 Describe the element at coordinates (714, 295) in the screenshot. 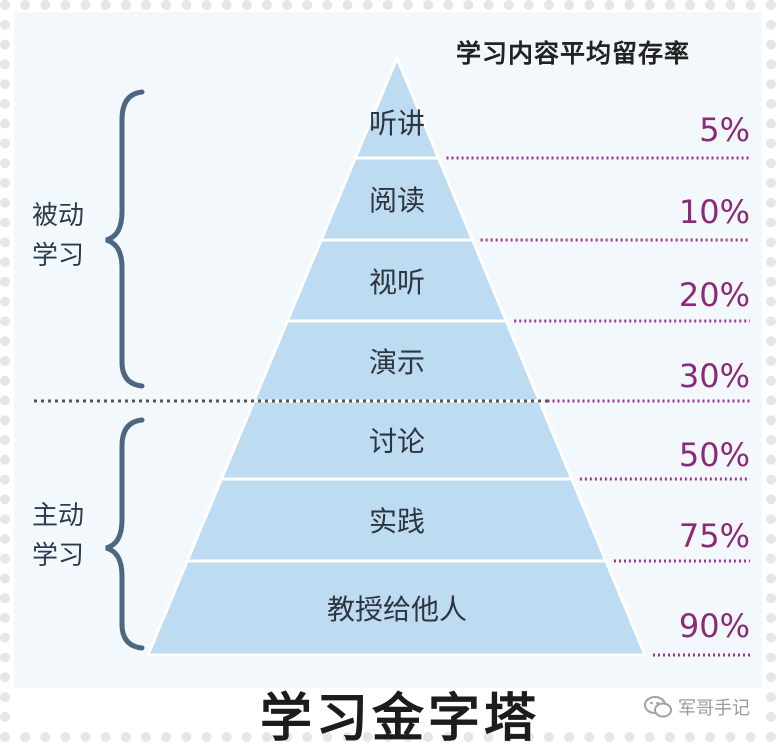

I see `retention-rate: 20%` at that location.